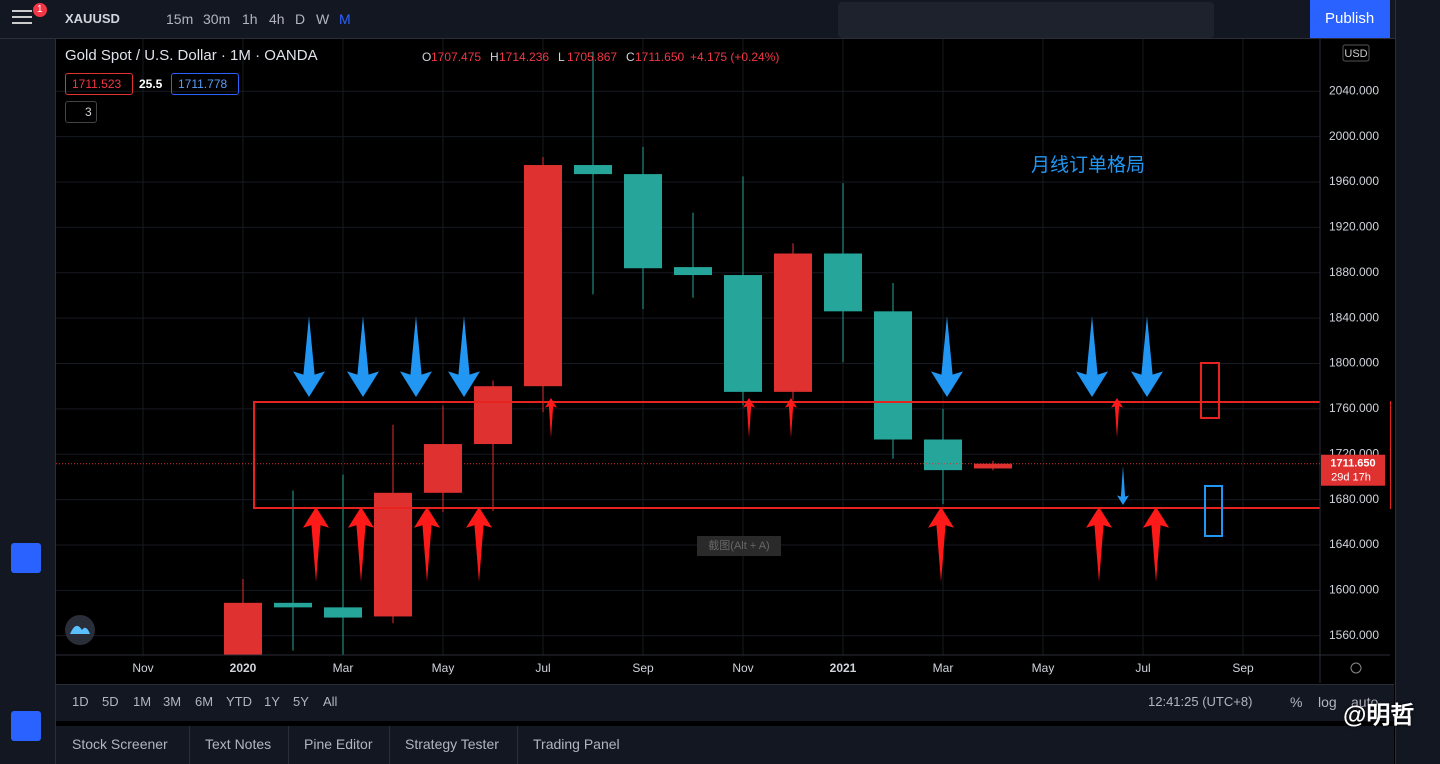 The height and width of the screenshot is (764, 1440). What do you see at coordinates (120, 744) in the screenshot?
I see `tab: Stock Screener` at bounding box center [120, 744].